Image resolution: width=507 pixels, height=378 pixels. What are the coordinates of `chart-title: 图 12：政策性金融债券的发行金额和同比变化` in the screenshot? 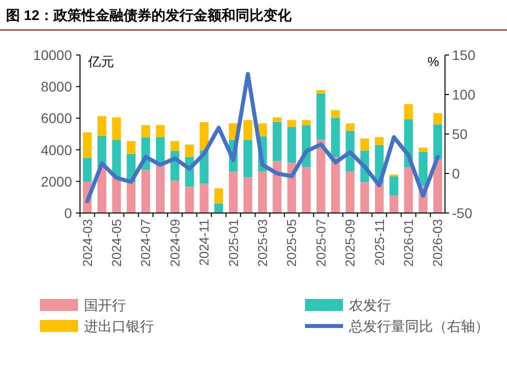 It's located at (149, 15).